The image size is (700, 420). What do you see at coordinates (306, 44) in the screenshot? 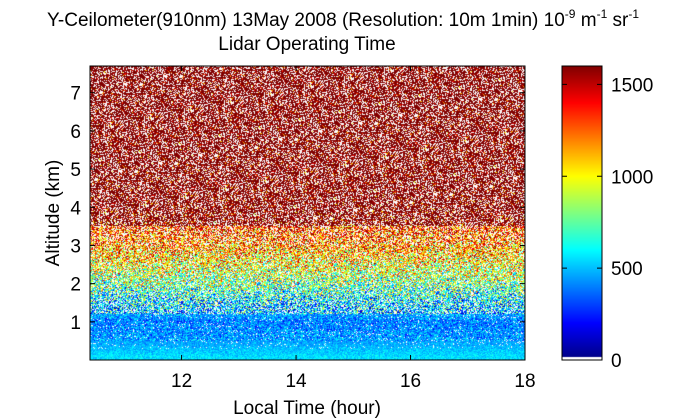
I see `chart-title-line2: Lidar Operating Time` at bounding box center [306, 44].